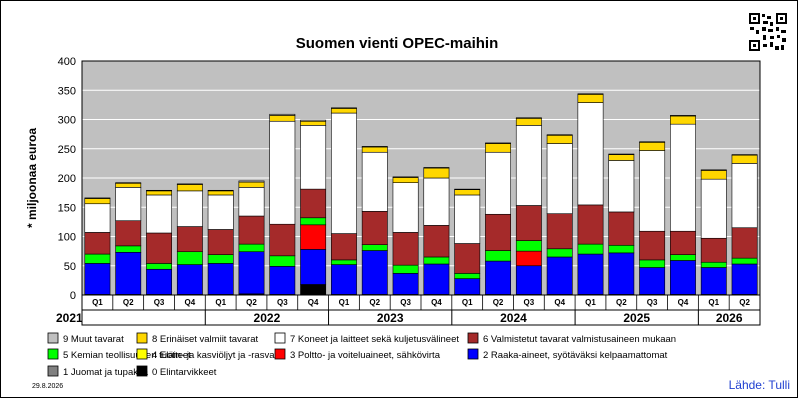 Image resolution: width=800 pixels, height=400 pixels. Describe the element at coordinates (67, 91) in the screenshot. I see `y-tick-label: 350` at that location.